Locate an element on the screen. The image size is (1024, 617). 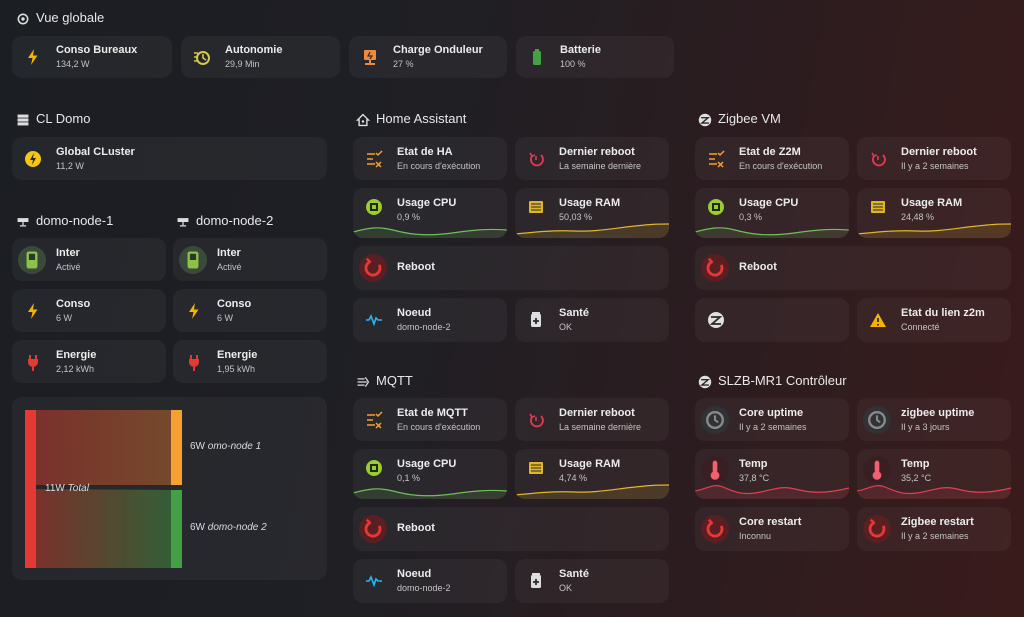
icon-bolt is located at coordinates (33, 57).